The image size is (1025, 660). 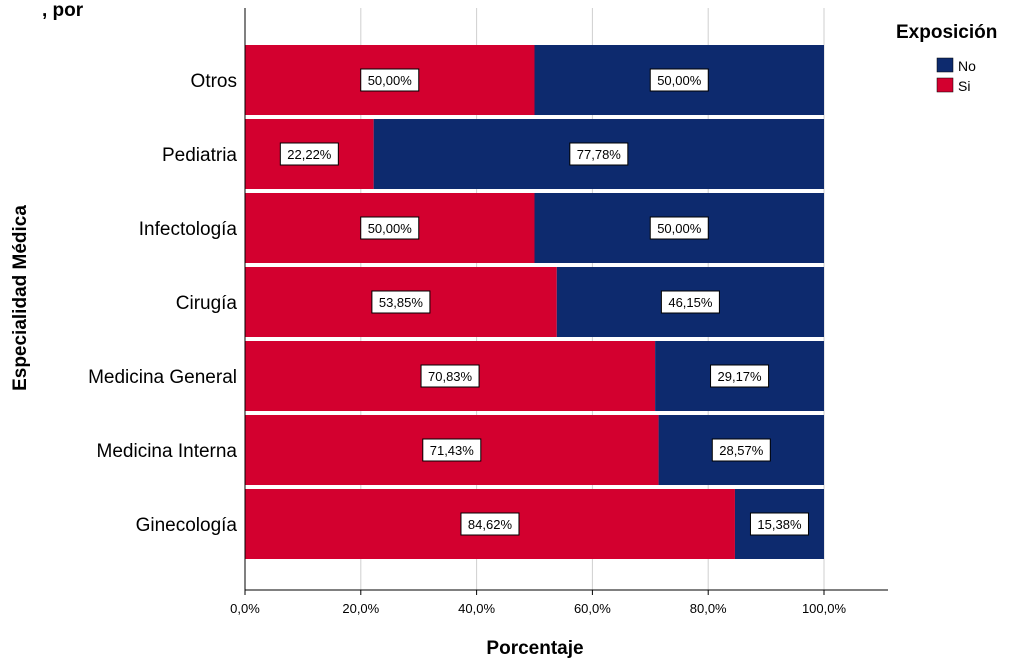 What do you see at coordinates (945, 85) in the screenshot?
I see `legend-swatch-si` at bounding box center [945, 85].